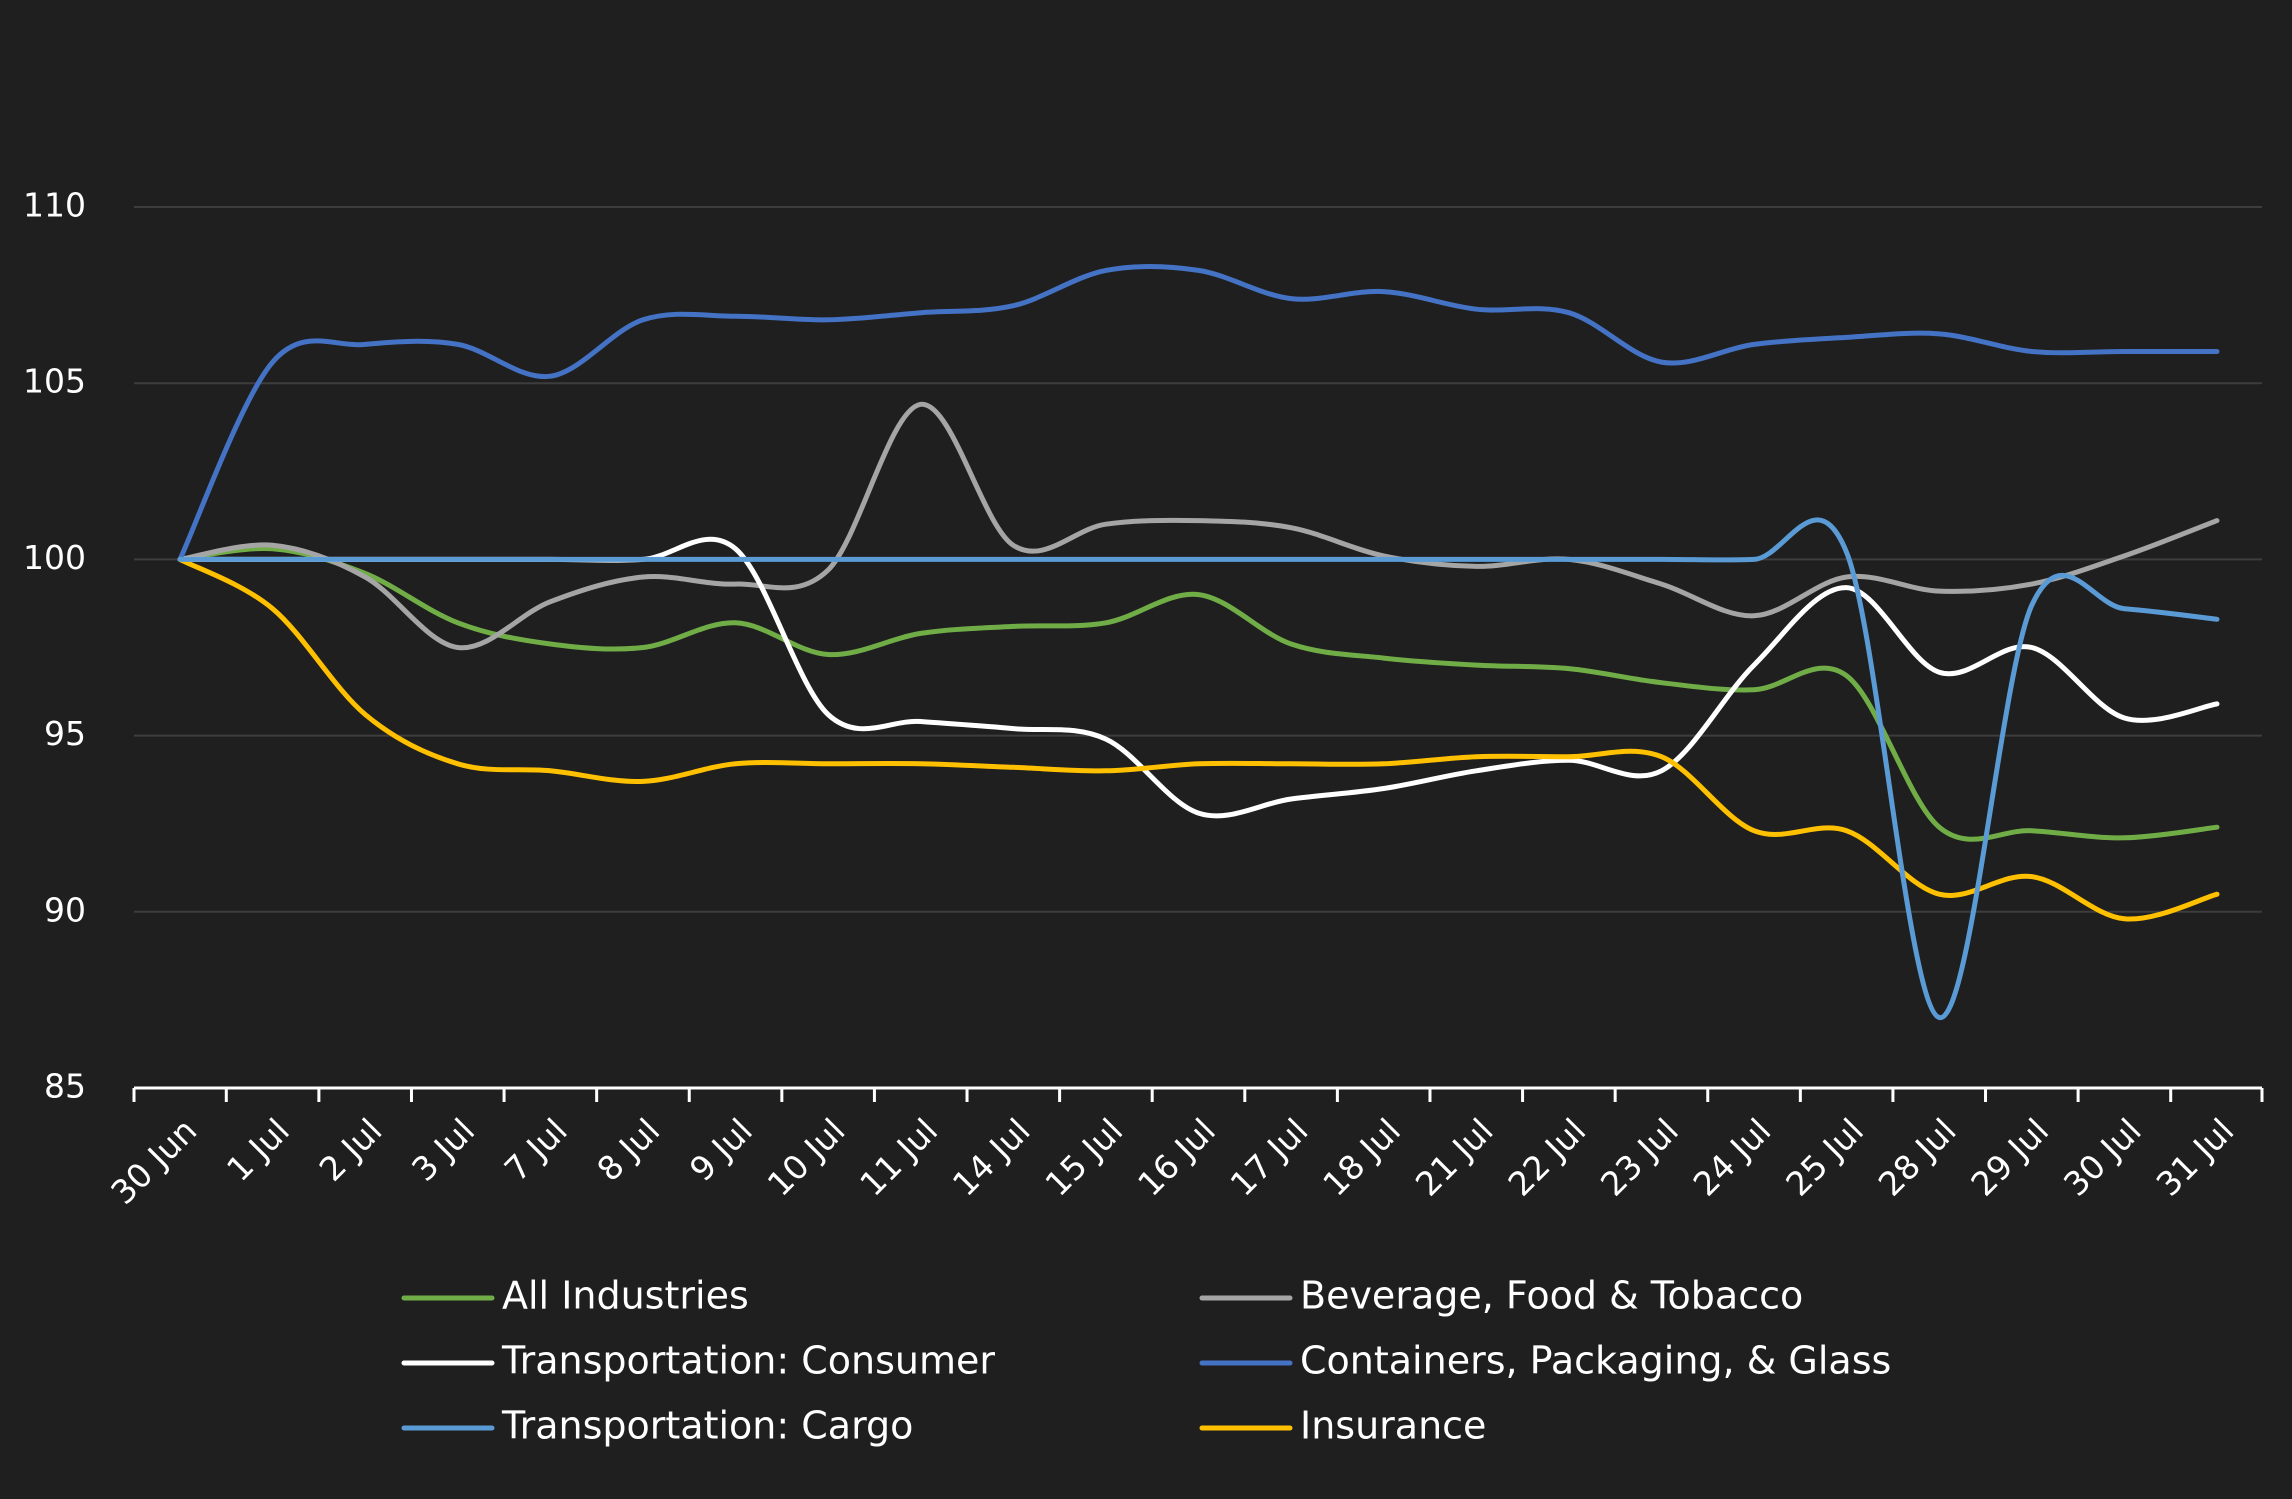  Describe the element at coordinates (54, 205) in the screenshot. I see `y-tick-label-110: 110` at that location.